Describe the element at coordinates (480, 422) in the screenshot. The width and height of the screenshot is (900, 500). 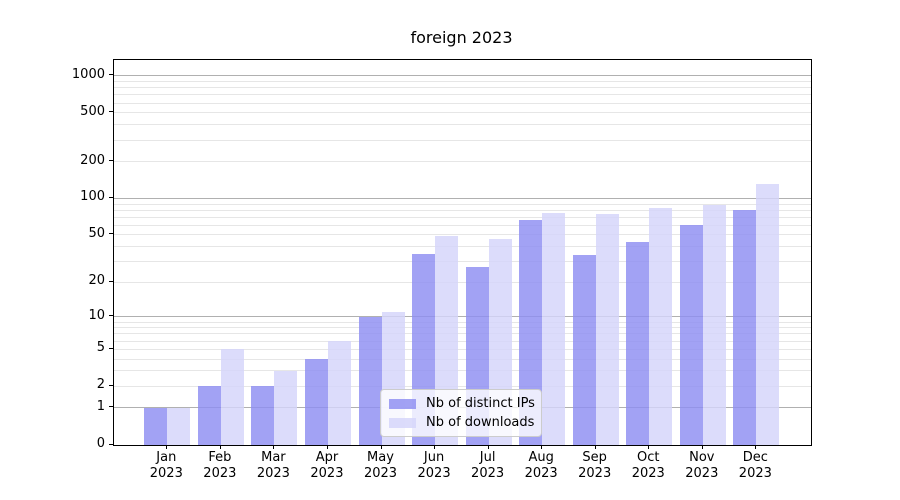
I see `legend-label-downloads: Nb of downloads` at that location.